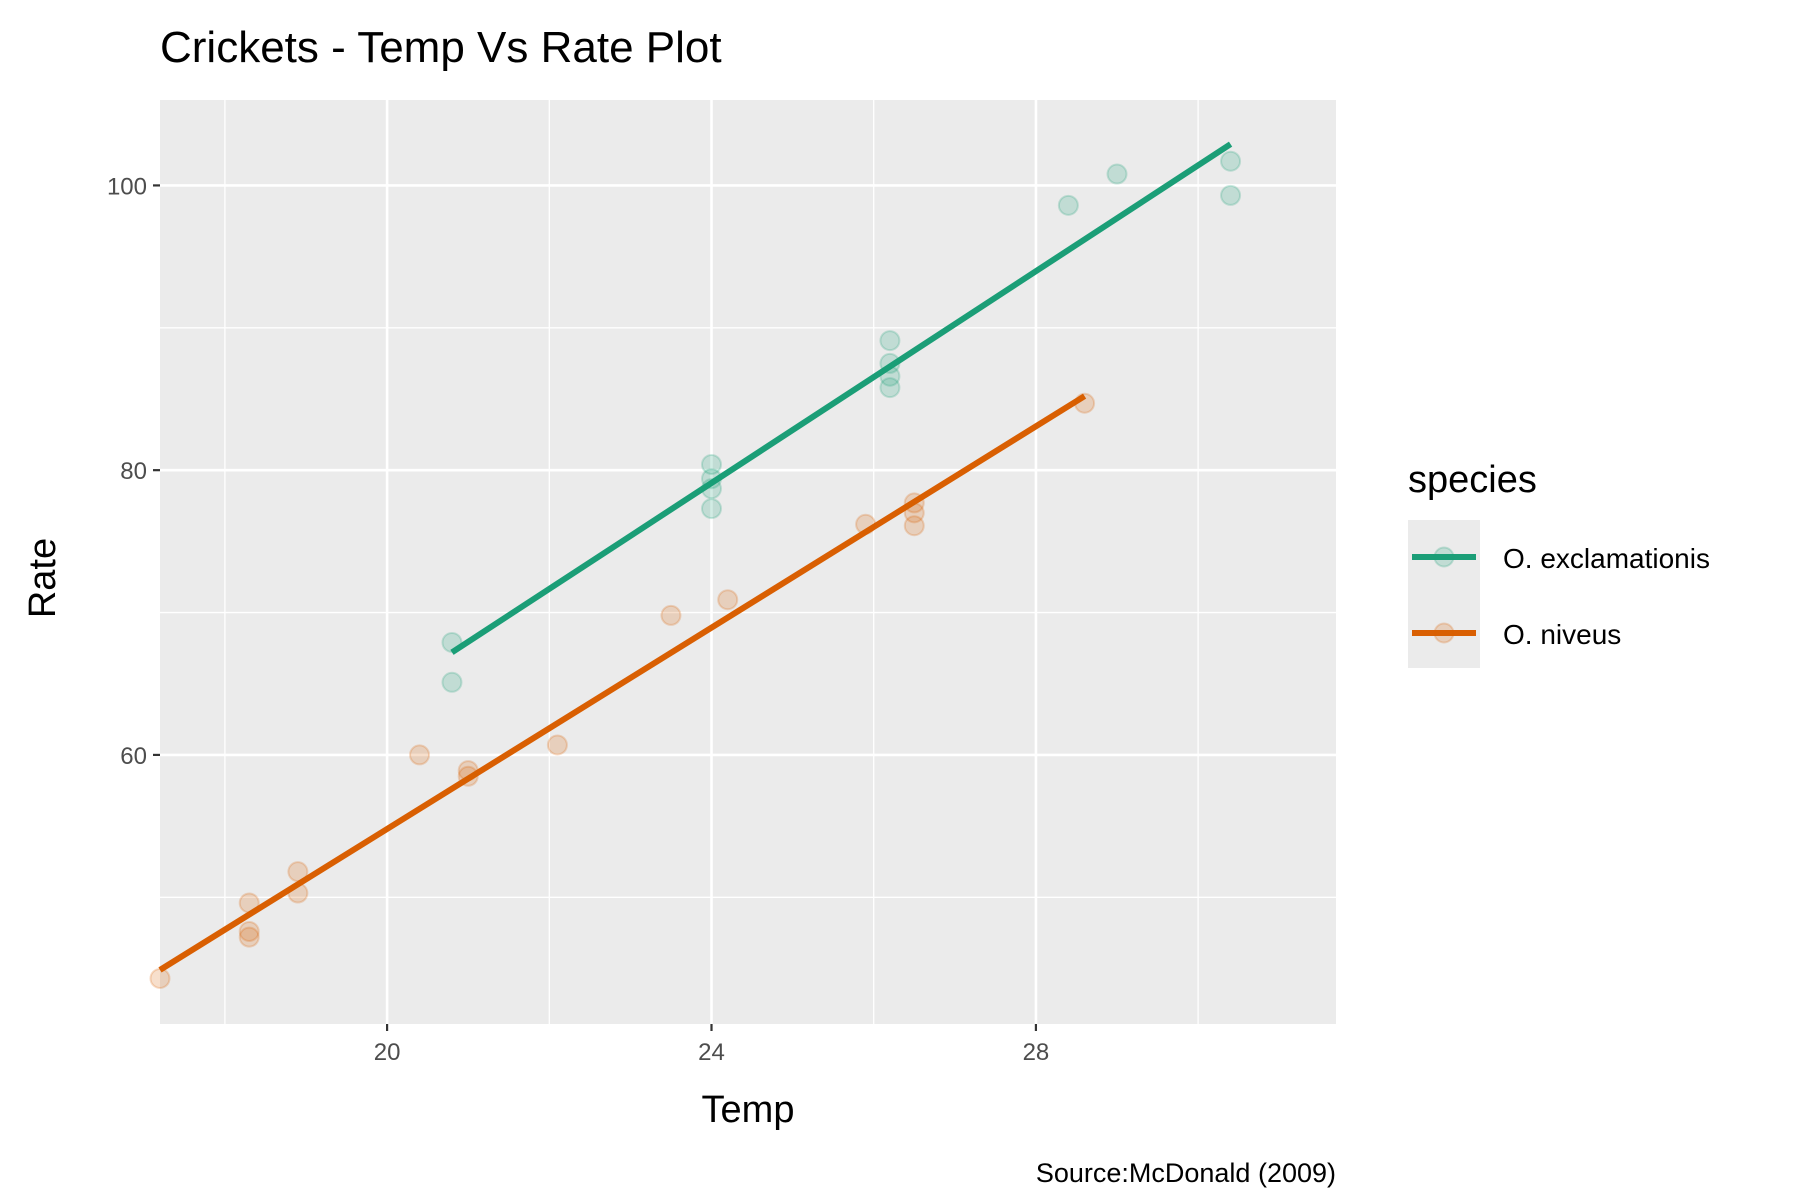 This screenshot has width=1800, height=1200. What do you see at coordinates (387, 1052) in the screenshot?
I see `x-tick-label: 20` at bounding box center [387, 1052].